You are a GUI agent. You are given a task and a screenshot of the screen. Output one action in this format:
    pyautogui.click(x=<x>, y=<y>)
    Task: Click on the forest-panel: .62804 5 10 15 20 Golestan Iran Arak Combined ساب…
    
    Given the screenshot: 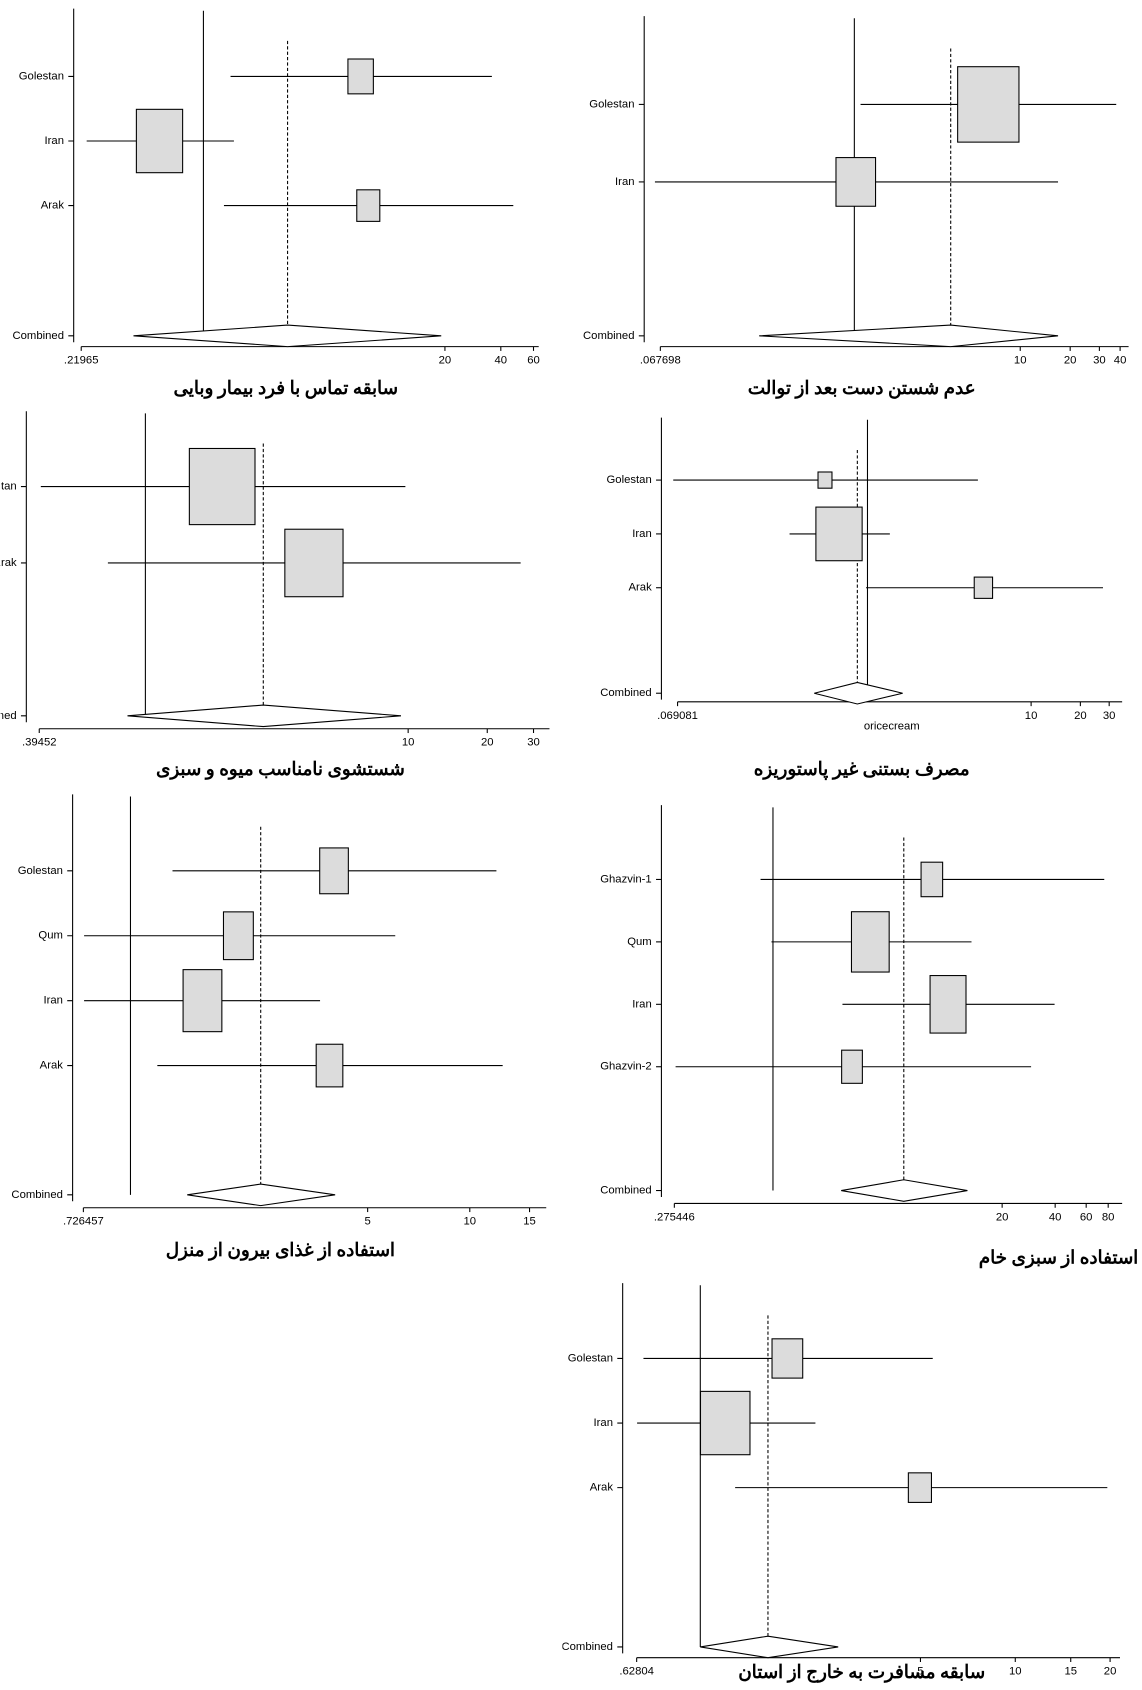 What is the action you would take?
    pyautogui.click(x=840, y=1483)
    